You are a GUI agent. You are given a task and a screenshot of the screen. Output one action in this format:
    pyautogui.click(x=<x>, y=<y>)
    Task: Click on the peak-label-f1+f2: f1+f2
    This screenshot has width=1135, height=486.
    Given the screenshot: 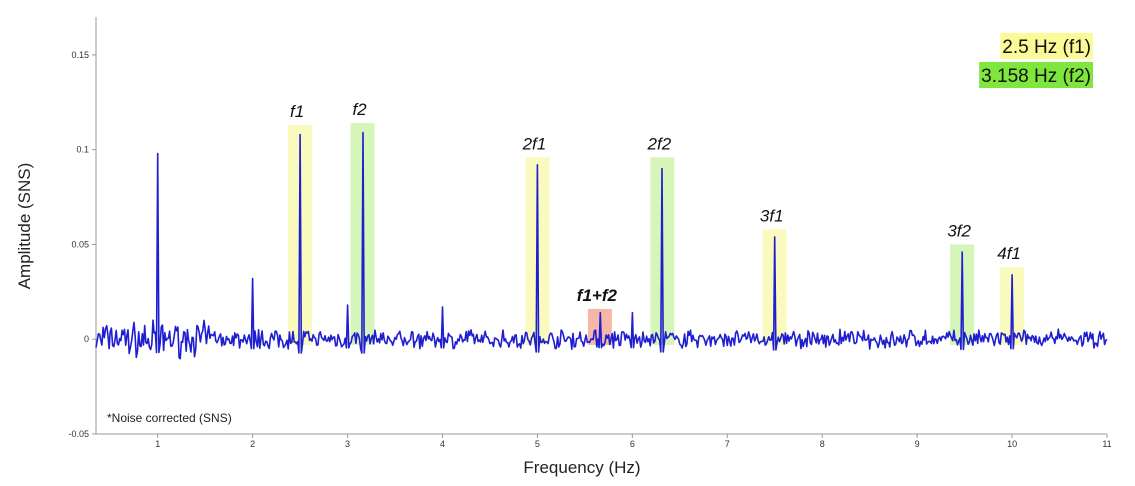 What is the action you would take?
    pyautogui.click(x=597, y=295)
    